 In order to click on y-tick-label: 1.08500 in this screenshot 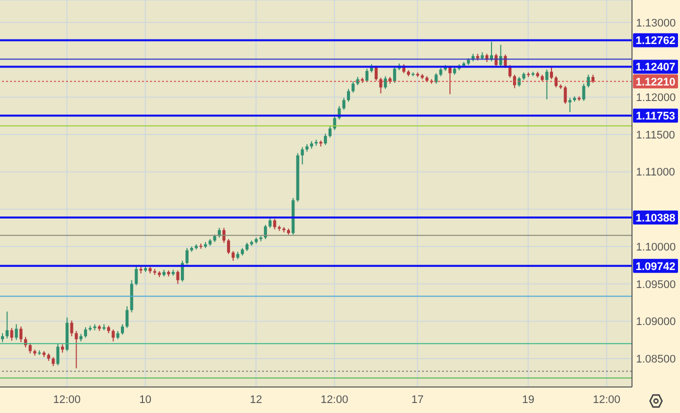, I will do `click(656, 360)`.